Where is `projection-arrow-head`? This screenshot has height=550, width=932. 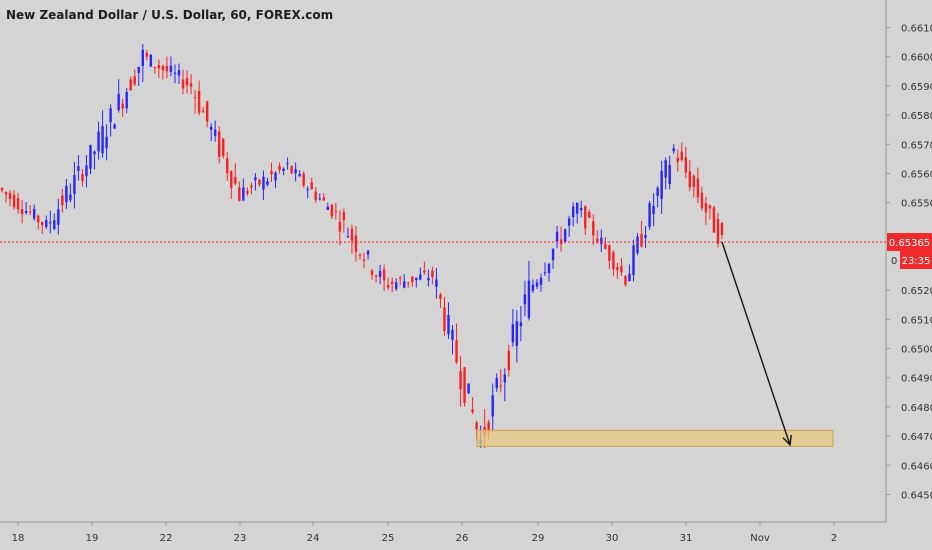 projection-arrow-head is located at coordinates (787, 440).